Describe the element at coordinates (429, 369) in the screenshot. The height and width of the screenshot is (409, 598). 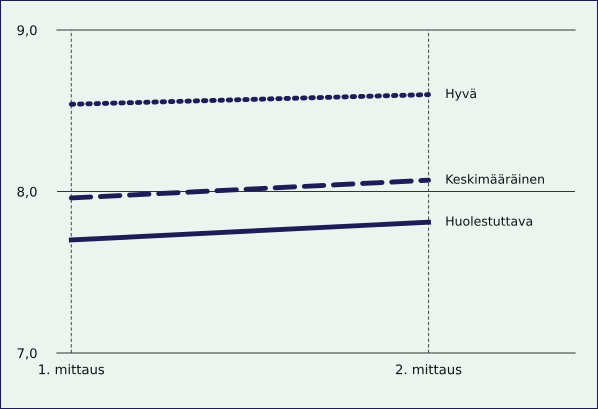
I see `x-tick-label: 2. mittaus` at that location.